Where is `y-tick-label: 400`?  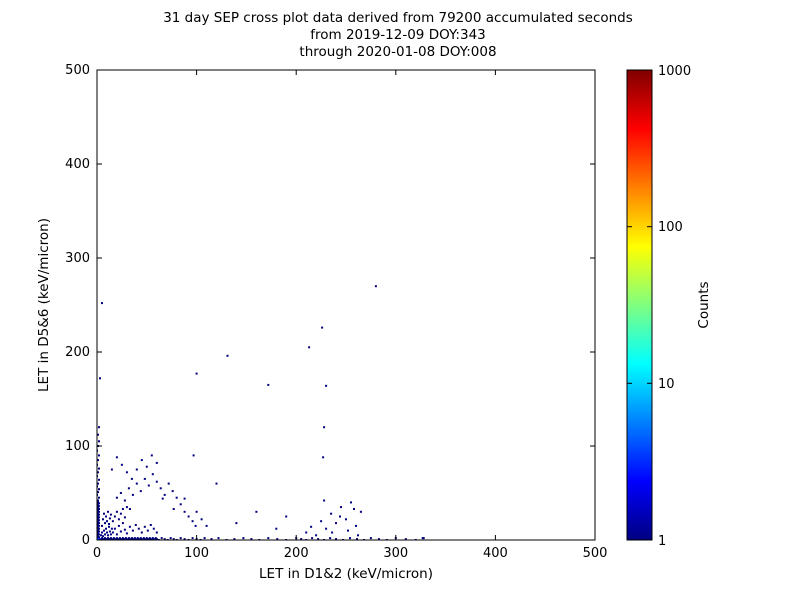 y-tick-label: 400 is located at coordinates (77, 164).